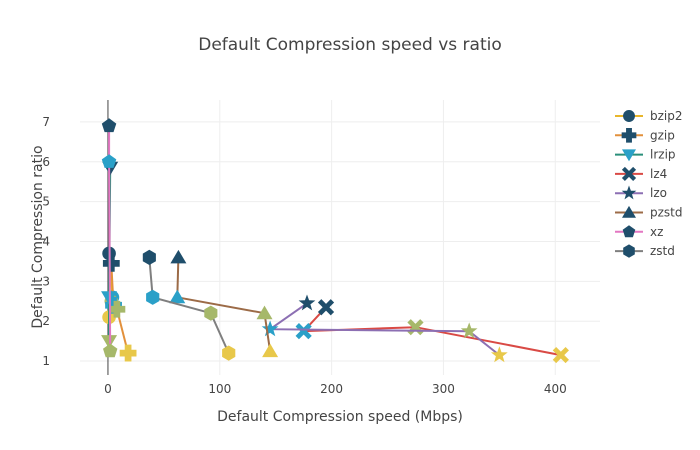 The image size is (700, 450). What do you see at coordinates (443, 389) in the screenshot?
I see `x-tick-label: 300` at bounding box center [443, 389].